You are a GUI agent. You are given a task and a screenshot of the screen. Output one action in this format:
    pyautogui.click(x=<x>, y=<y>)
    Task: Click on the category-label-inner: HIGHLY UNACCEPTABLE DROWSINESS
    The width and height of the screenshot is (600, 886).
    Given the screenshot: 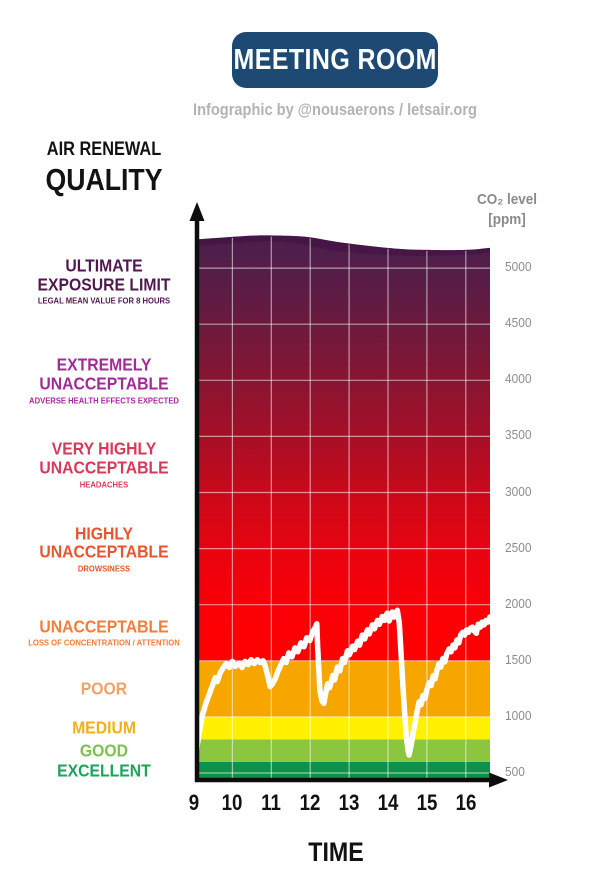 What is the action you would take?
    pyautogui.click(x=103, y=548)
    